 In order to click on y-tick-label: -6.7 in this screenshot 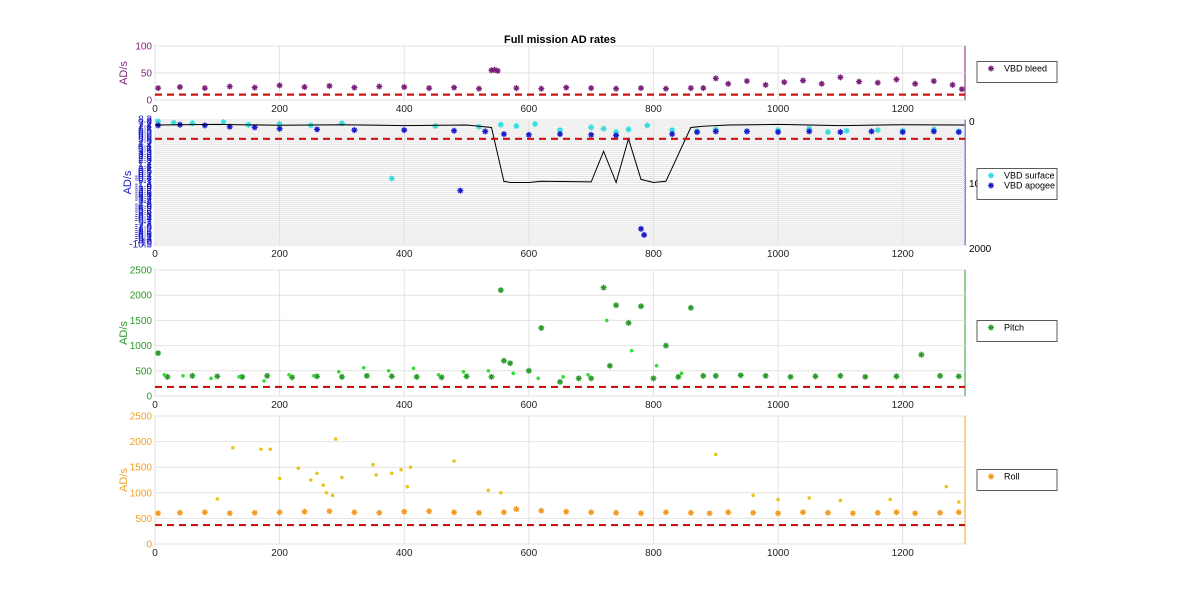, I will do `click(144, 220)`.